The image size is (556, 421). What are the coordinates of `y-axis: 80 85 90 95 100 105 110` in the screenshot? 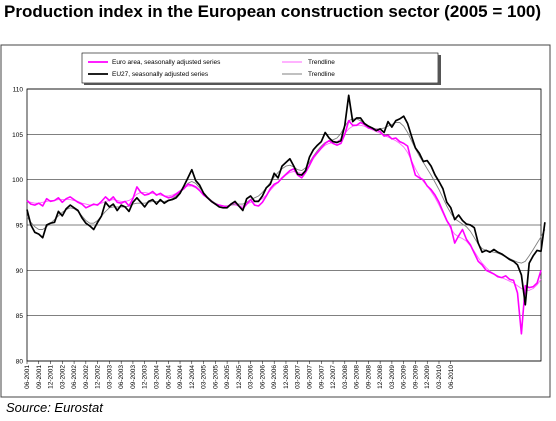 It's located at (17, 226).